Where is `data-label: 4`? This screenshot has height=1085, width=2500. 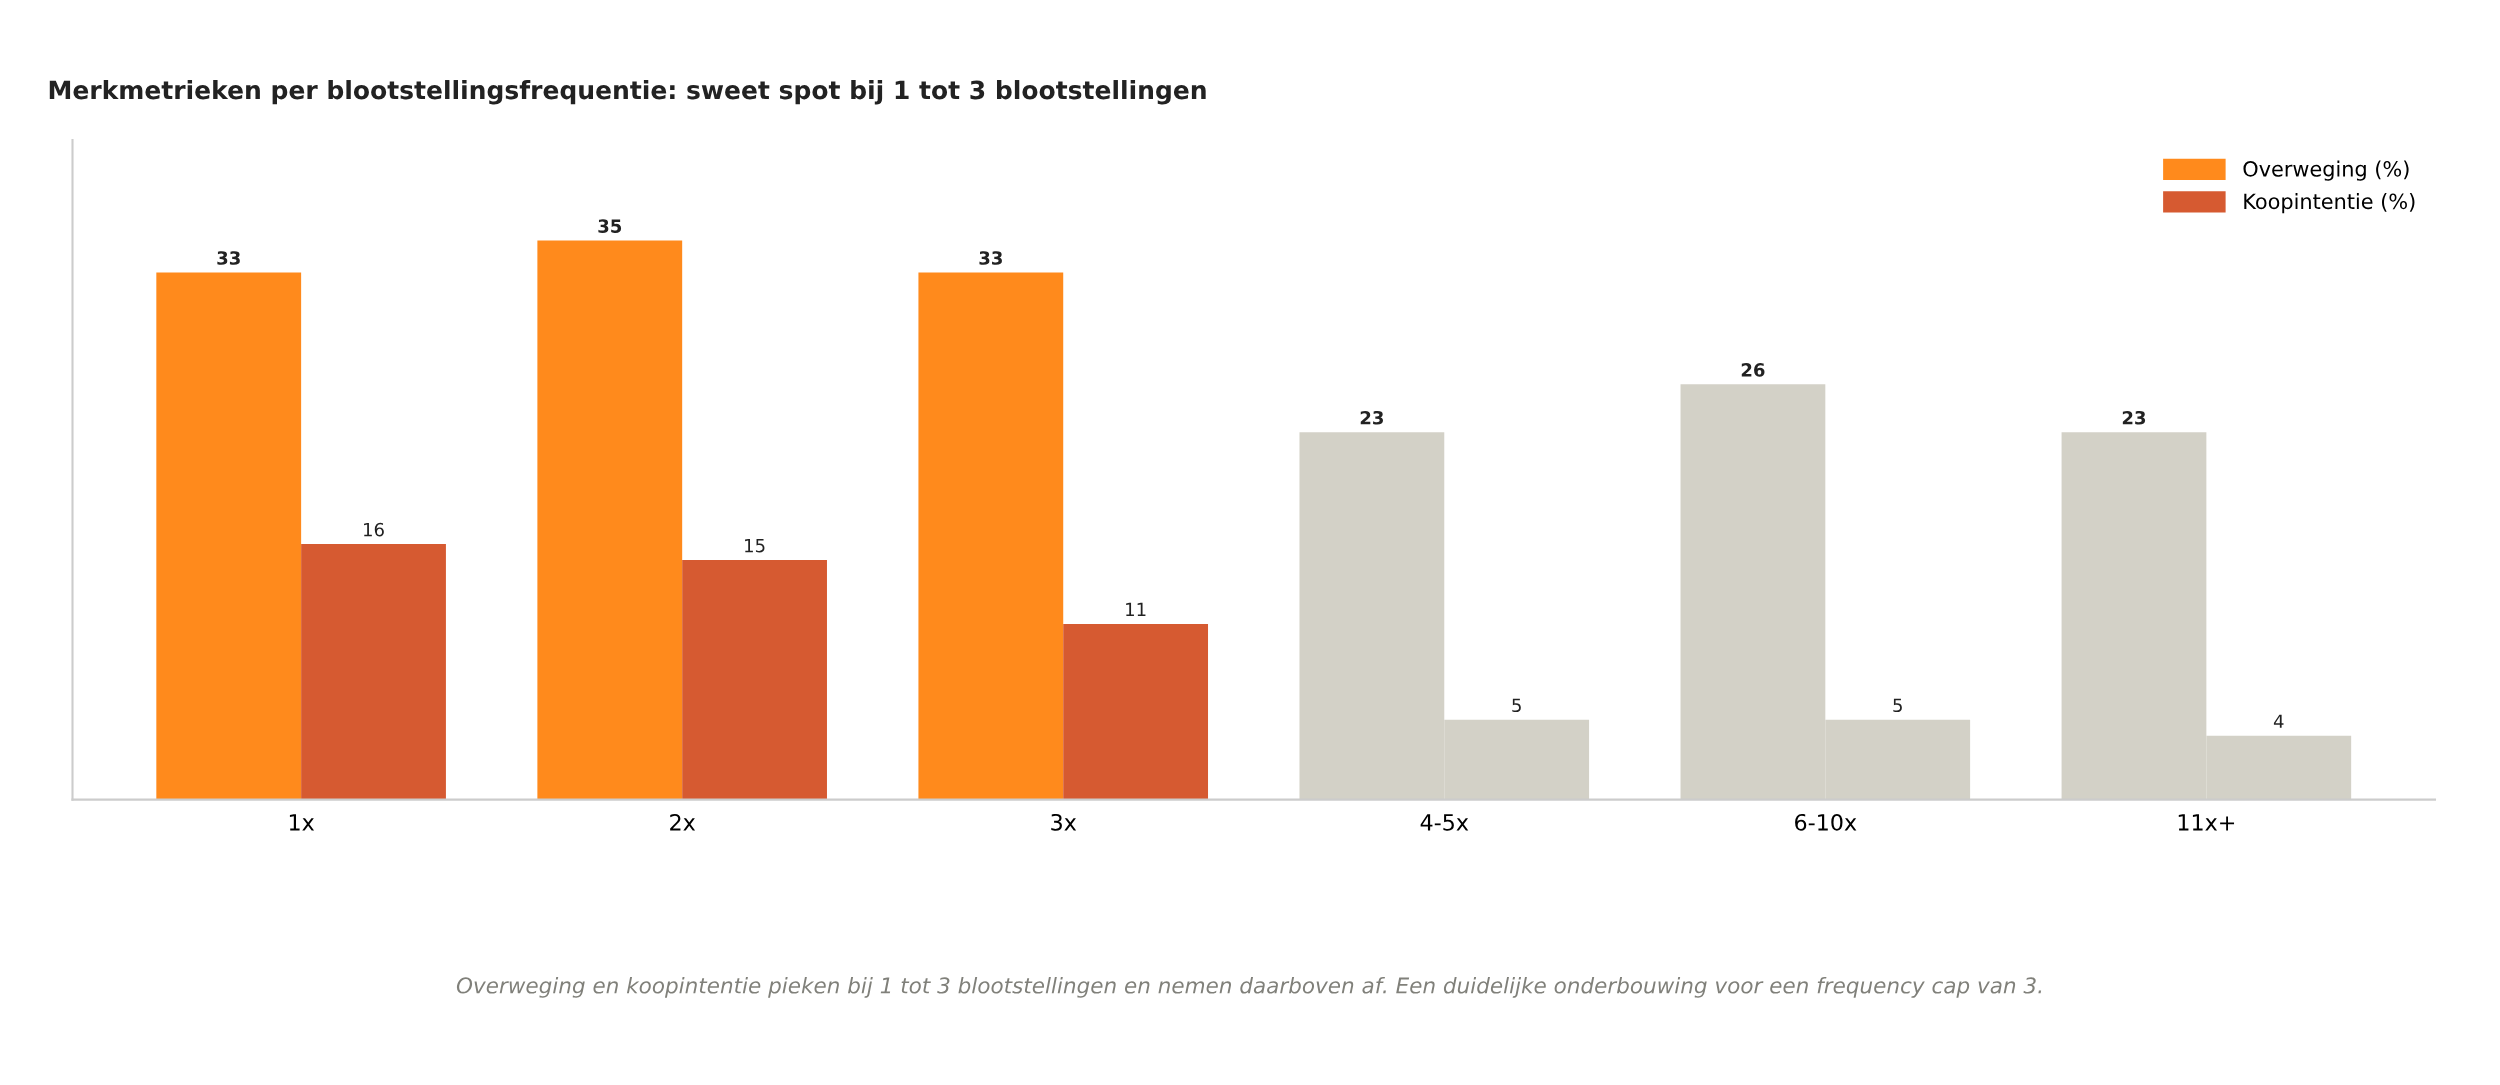 data-label: 4 is located at coordinates (2278, 721).